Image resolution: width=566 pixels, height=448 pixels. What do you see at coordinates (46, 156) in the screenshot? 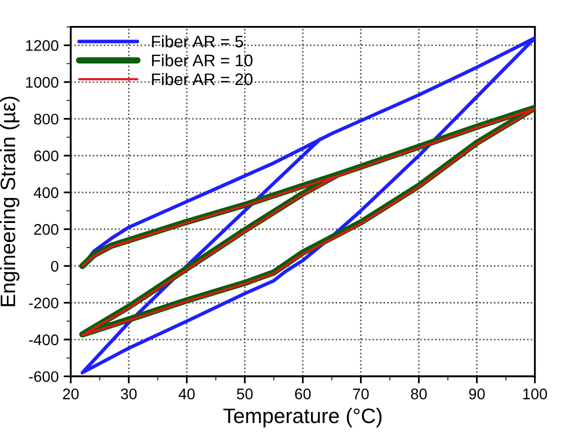
I see `y-tick-label: 600` at bounding box center [46, 156].